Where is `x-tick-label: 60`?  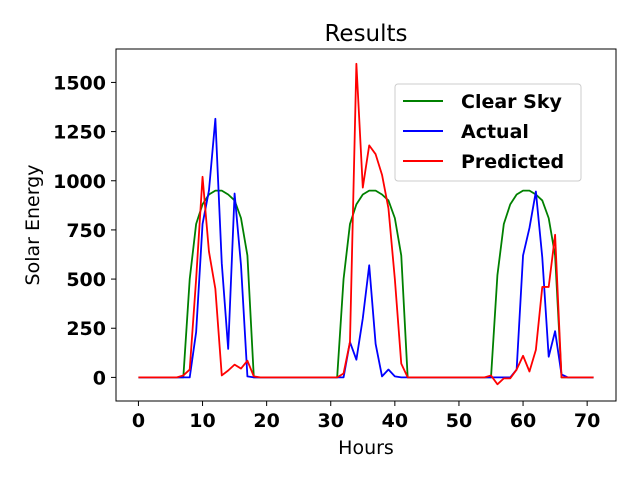
x-tick-label: 60 is located at coordinates (523, 421).